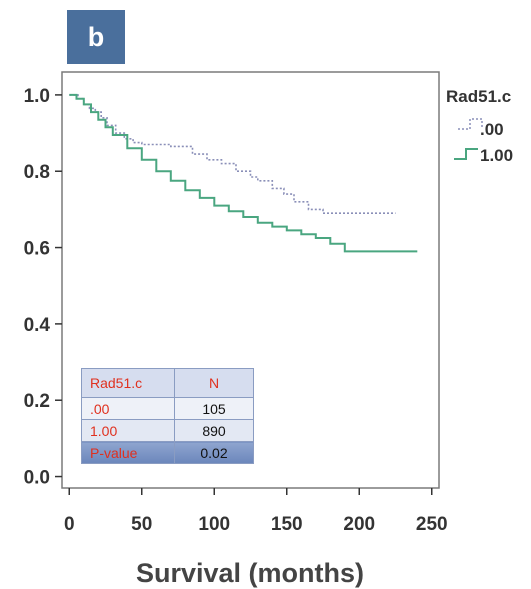 Image resolution: width=531 pixels, height=589 pixels. Describe the element at coordinates (214, 383) in the screenshot. I see `inset-table-header-n: N` at that location.